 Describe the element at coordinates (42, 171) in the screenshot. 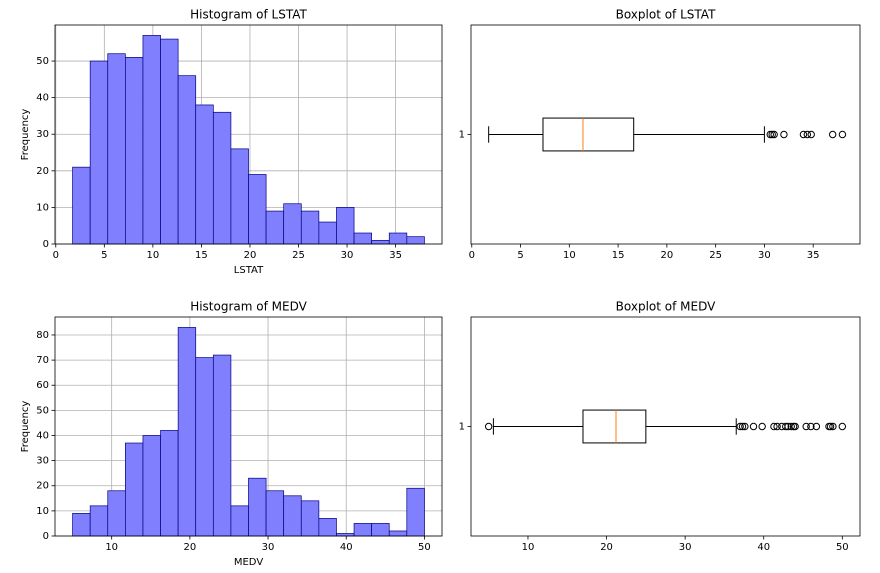

I see `y-tick-label: 20` at that location.